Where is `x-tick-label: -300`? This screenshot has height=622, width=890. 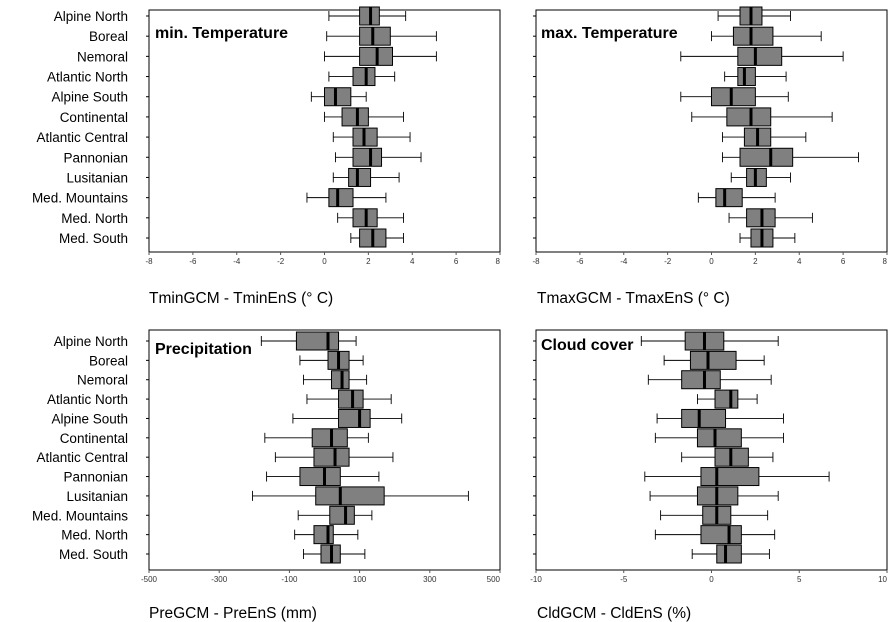 x-tick-label: -300 is located at coordinates (219, 579).